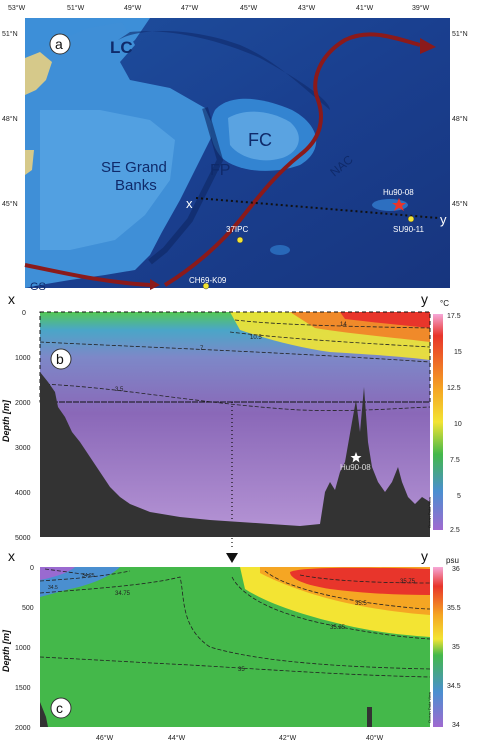 This screenshot has height=751, width=477. Describe the element at coordinates (438, 647) in the screenshot. I see `salinity-colorbar` at that location.